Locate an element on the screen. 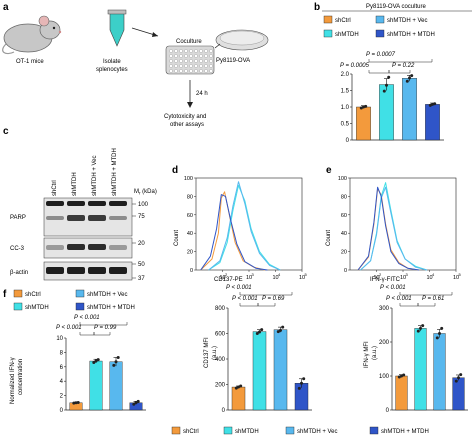  cc3-band-lane3 is located at coordinates (97, 247).